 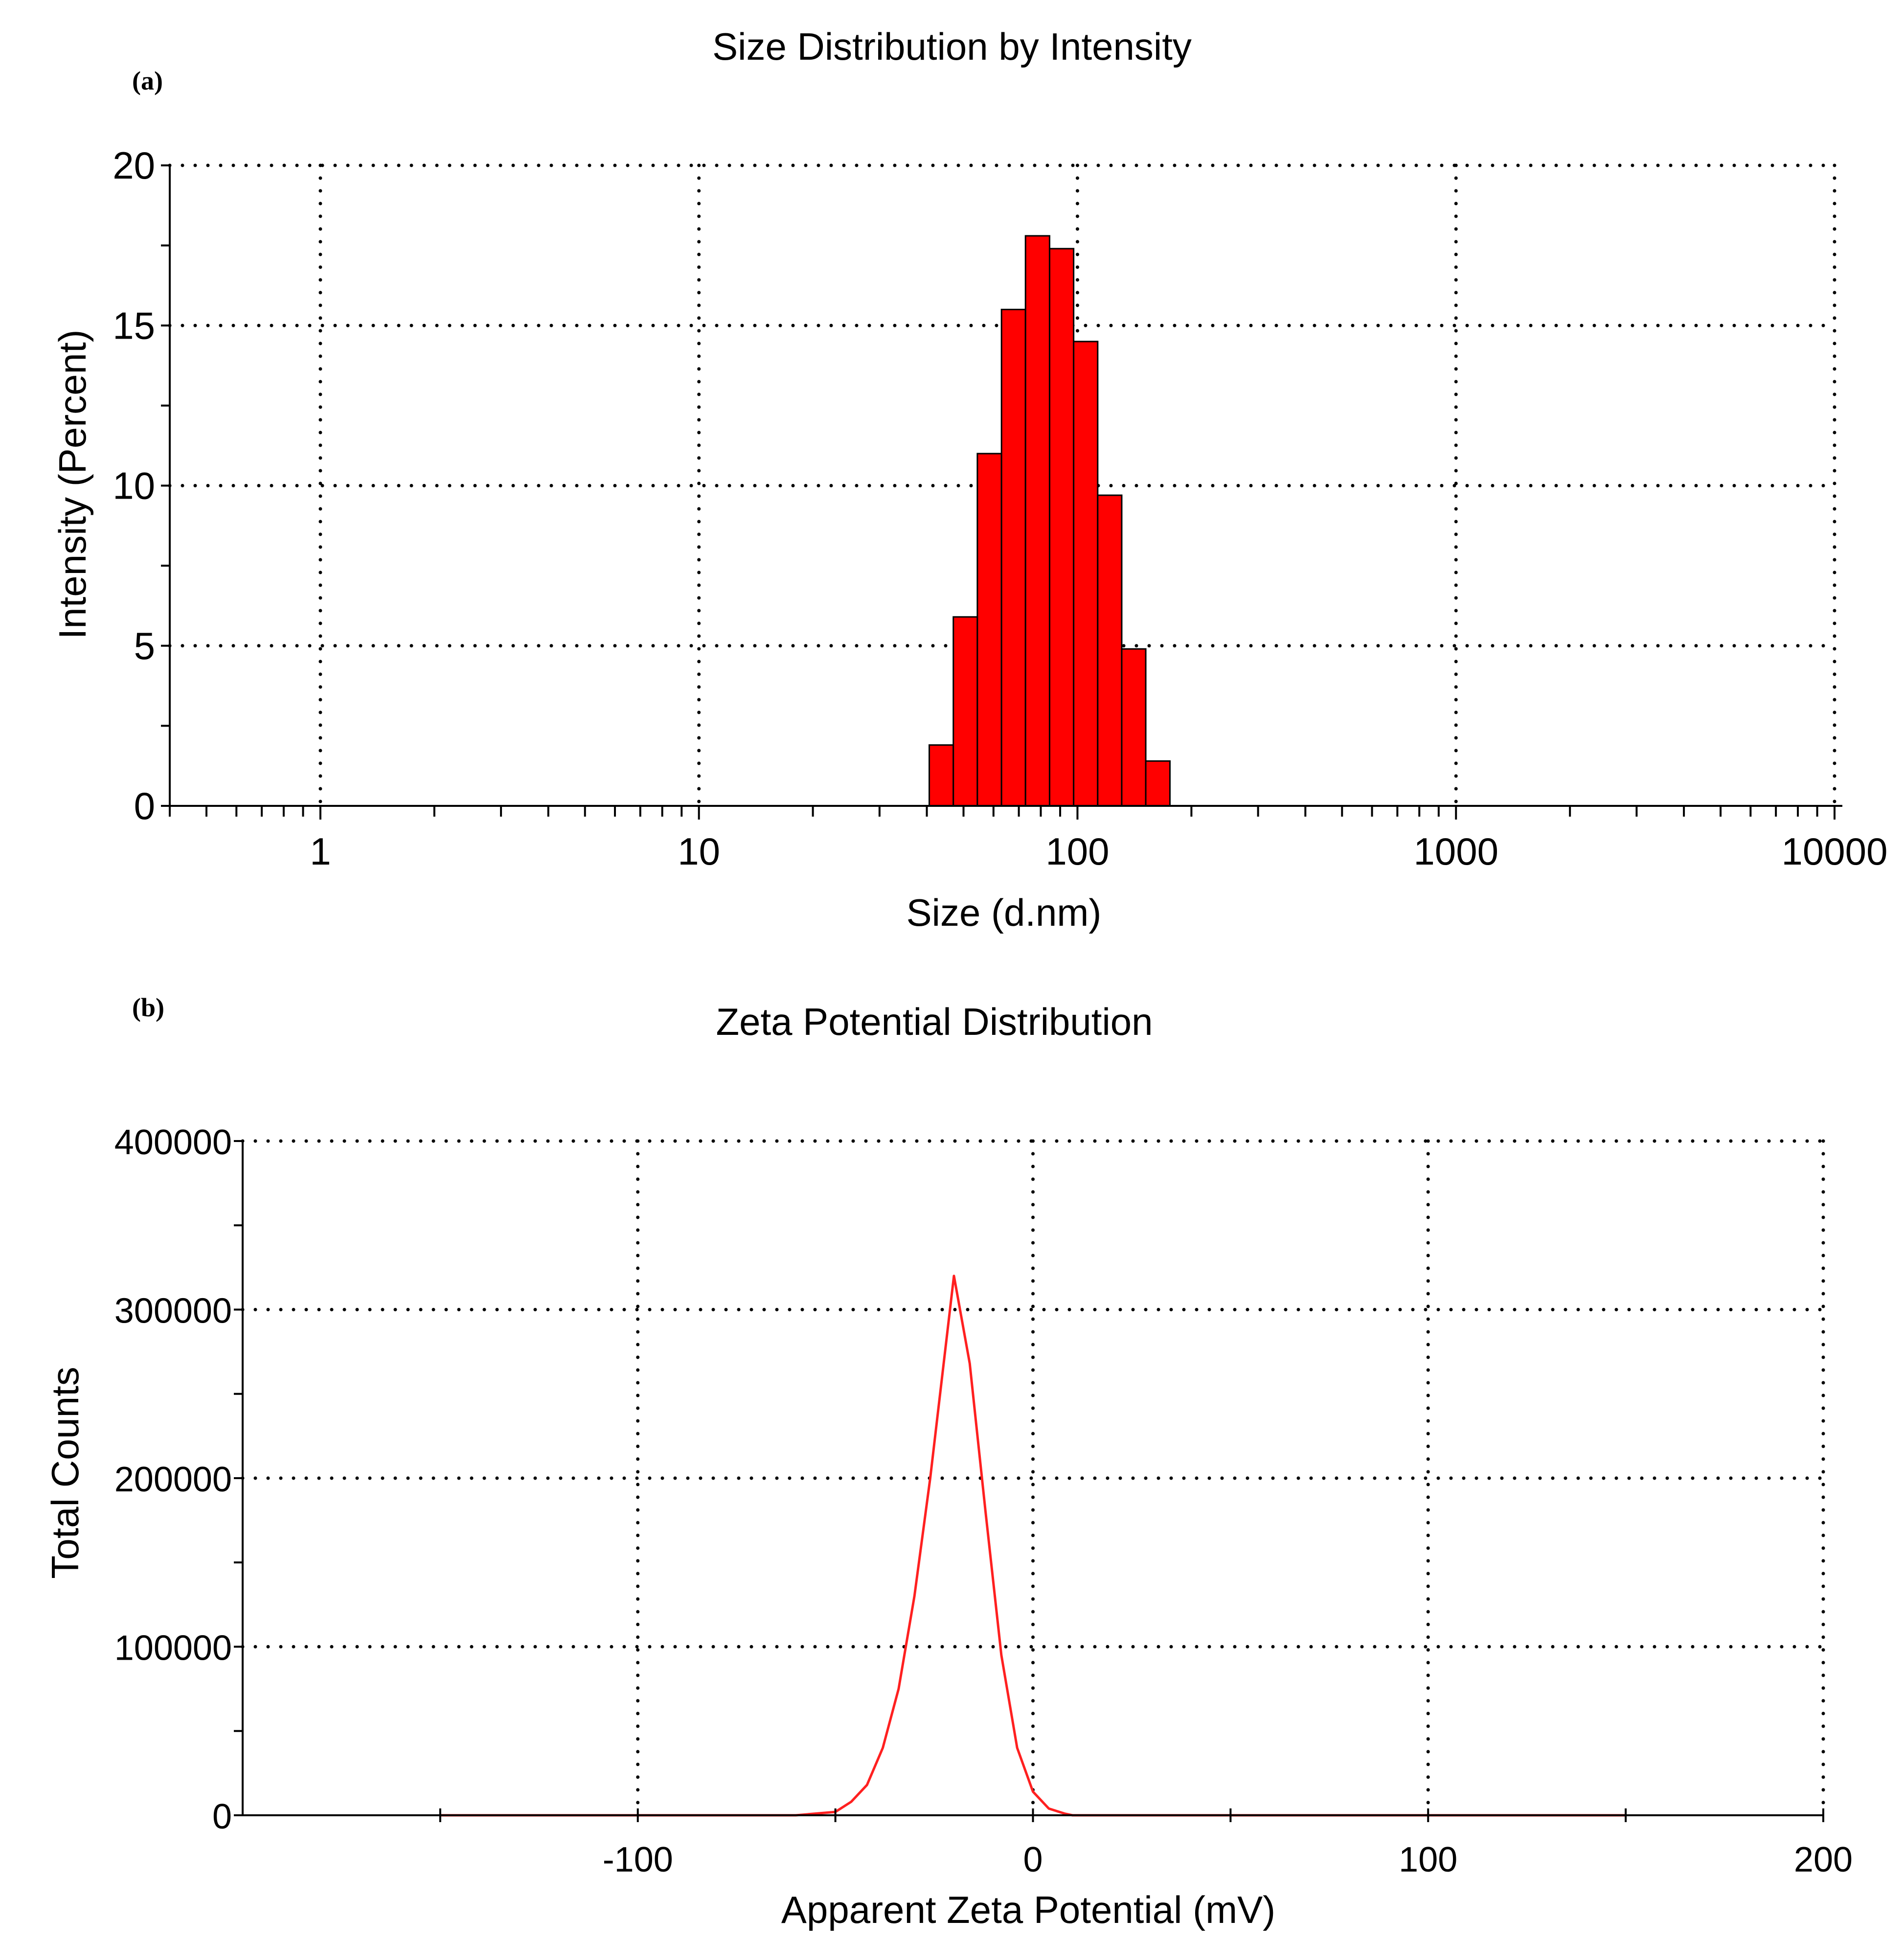 What do you see at coordinates (1004, 912) in the screenshot?
I see `x-axis-label-a: Size (d.nm)` at bounding box center [1004, 912].